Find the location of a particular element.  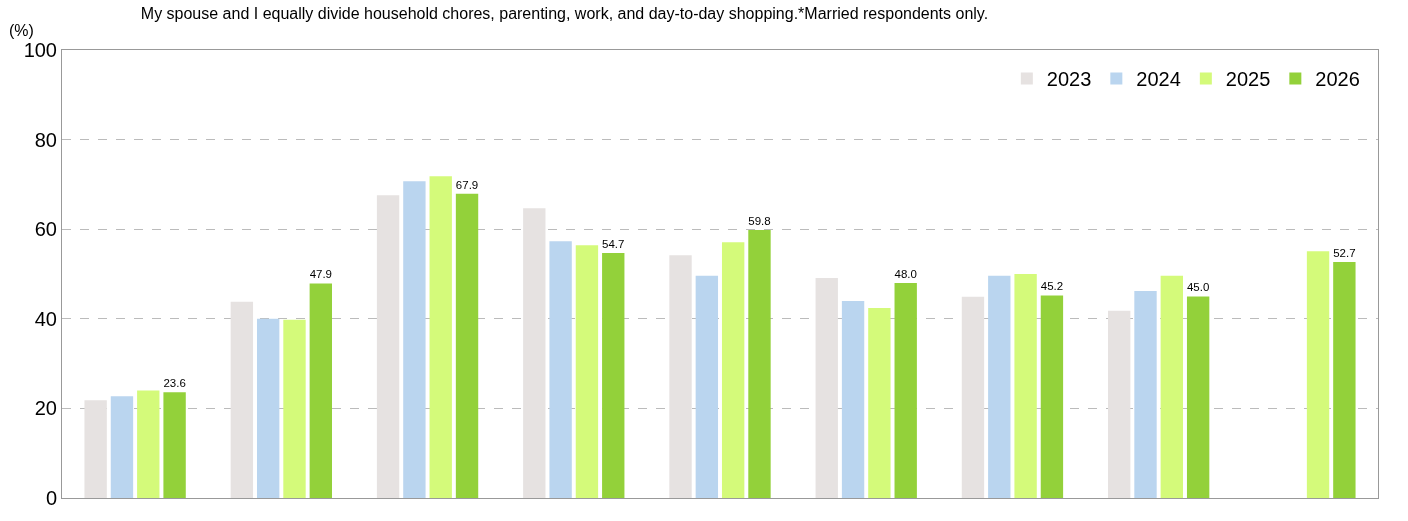

y-tick-label: 0 is located at coordinates (51, 498).